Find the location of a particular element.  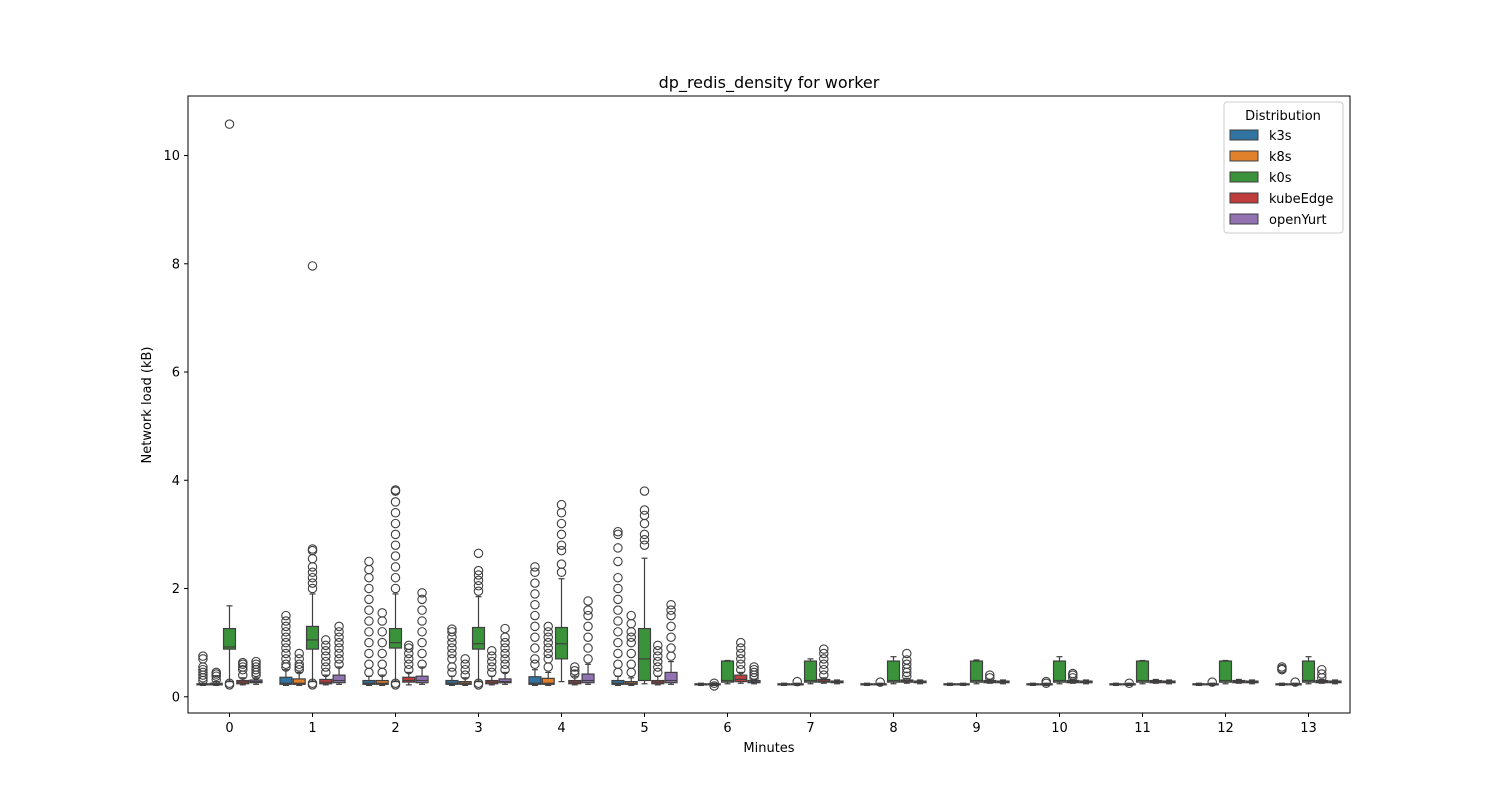

x-tick-label: 2 is located at coordinates (395, 728).